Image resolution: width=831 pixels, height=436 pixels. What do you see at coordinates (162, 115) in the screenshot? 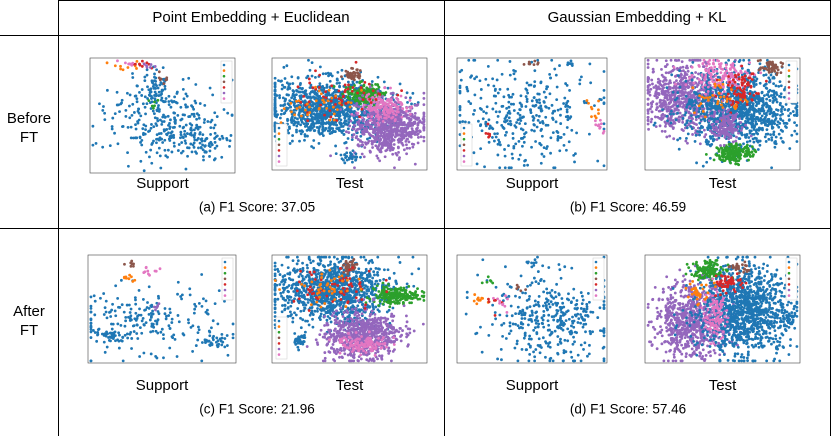
I see `scatter-plot` at bounding box center [162, 115].